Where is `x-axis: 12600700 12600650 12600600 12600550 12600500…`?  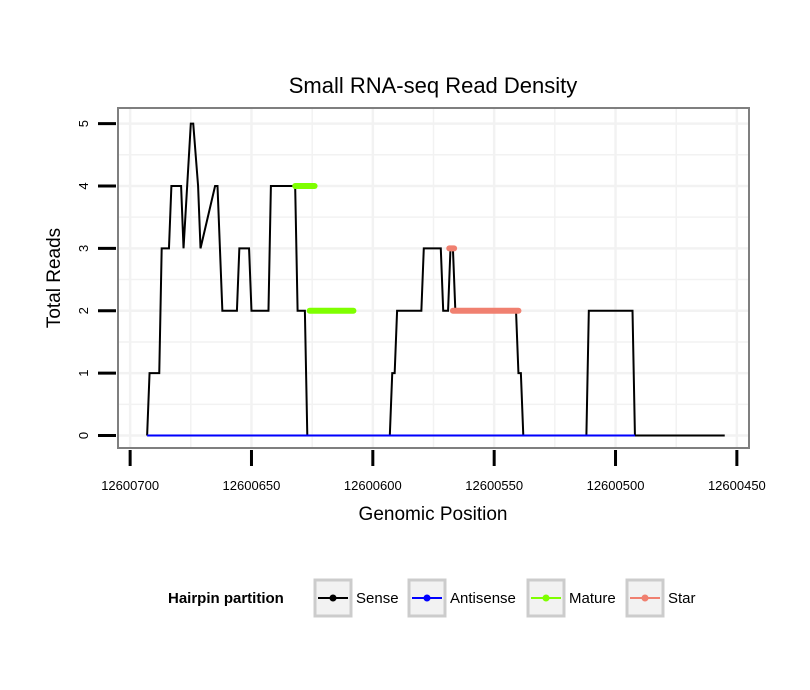
x-axis: 12600700 12600650 12600600 12600550 12600500… is located at coordinates (433, 471).